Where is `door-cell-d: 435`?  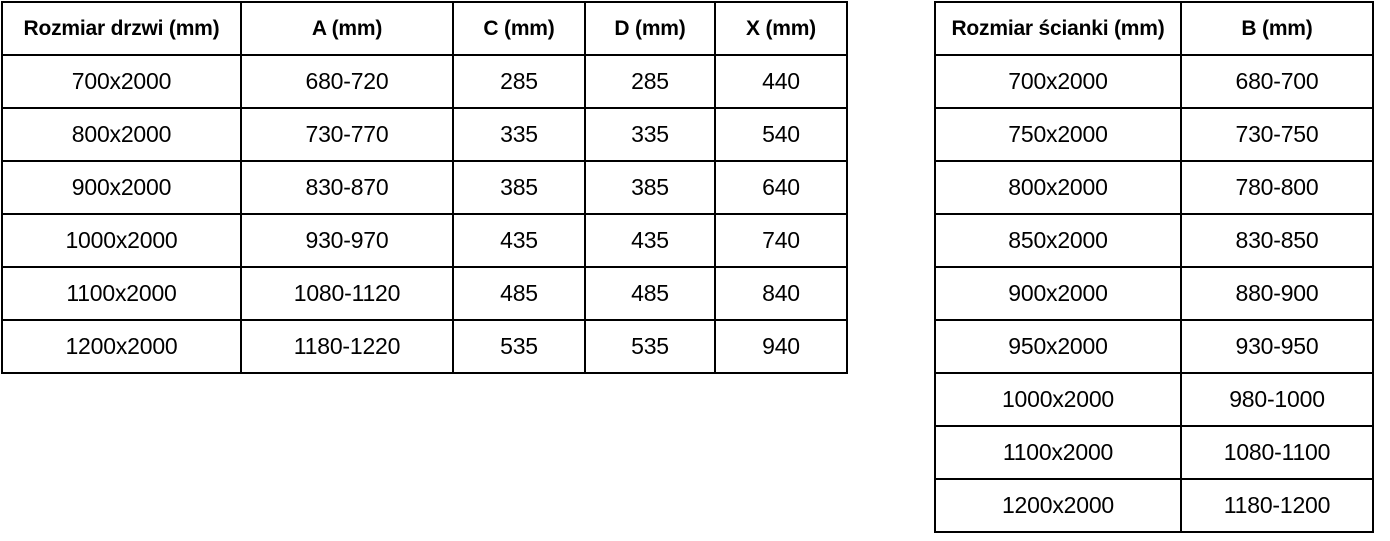 door-cell-d: 435 is located at coordinates (650, 240).